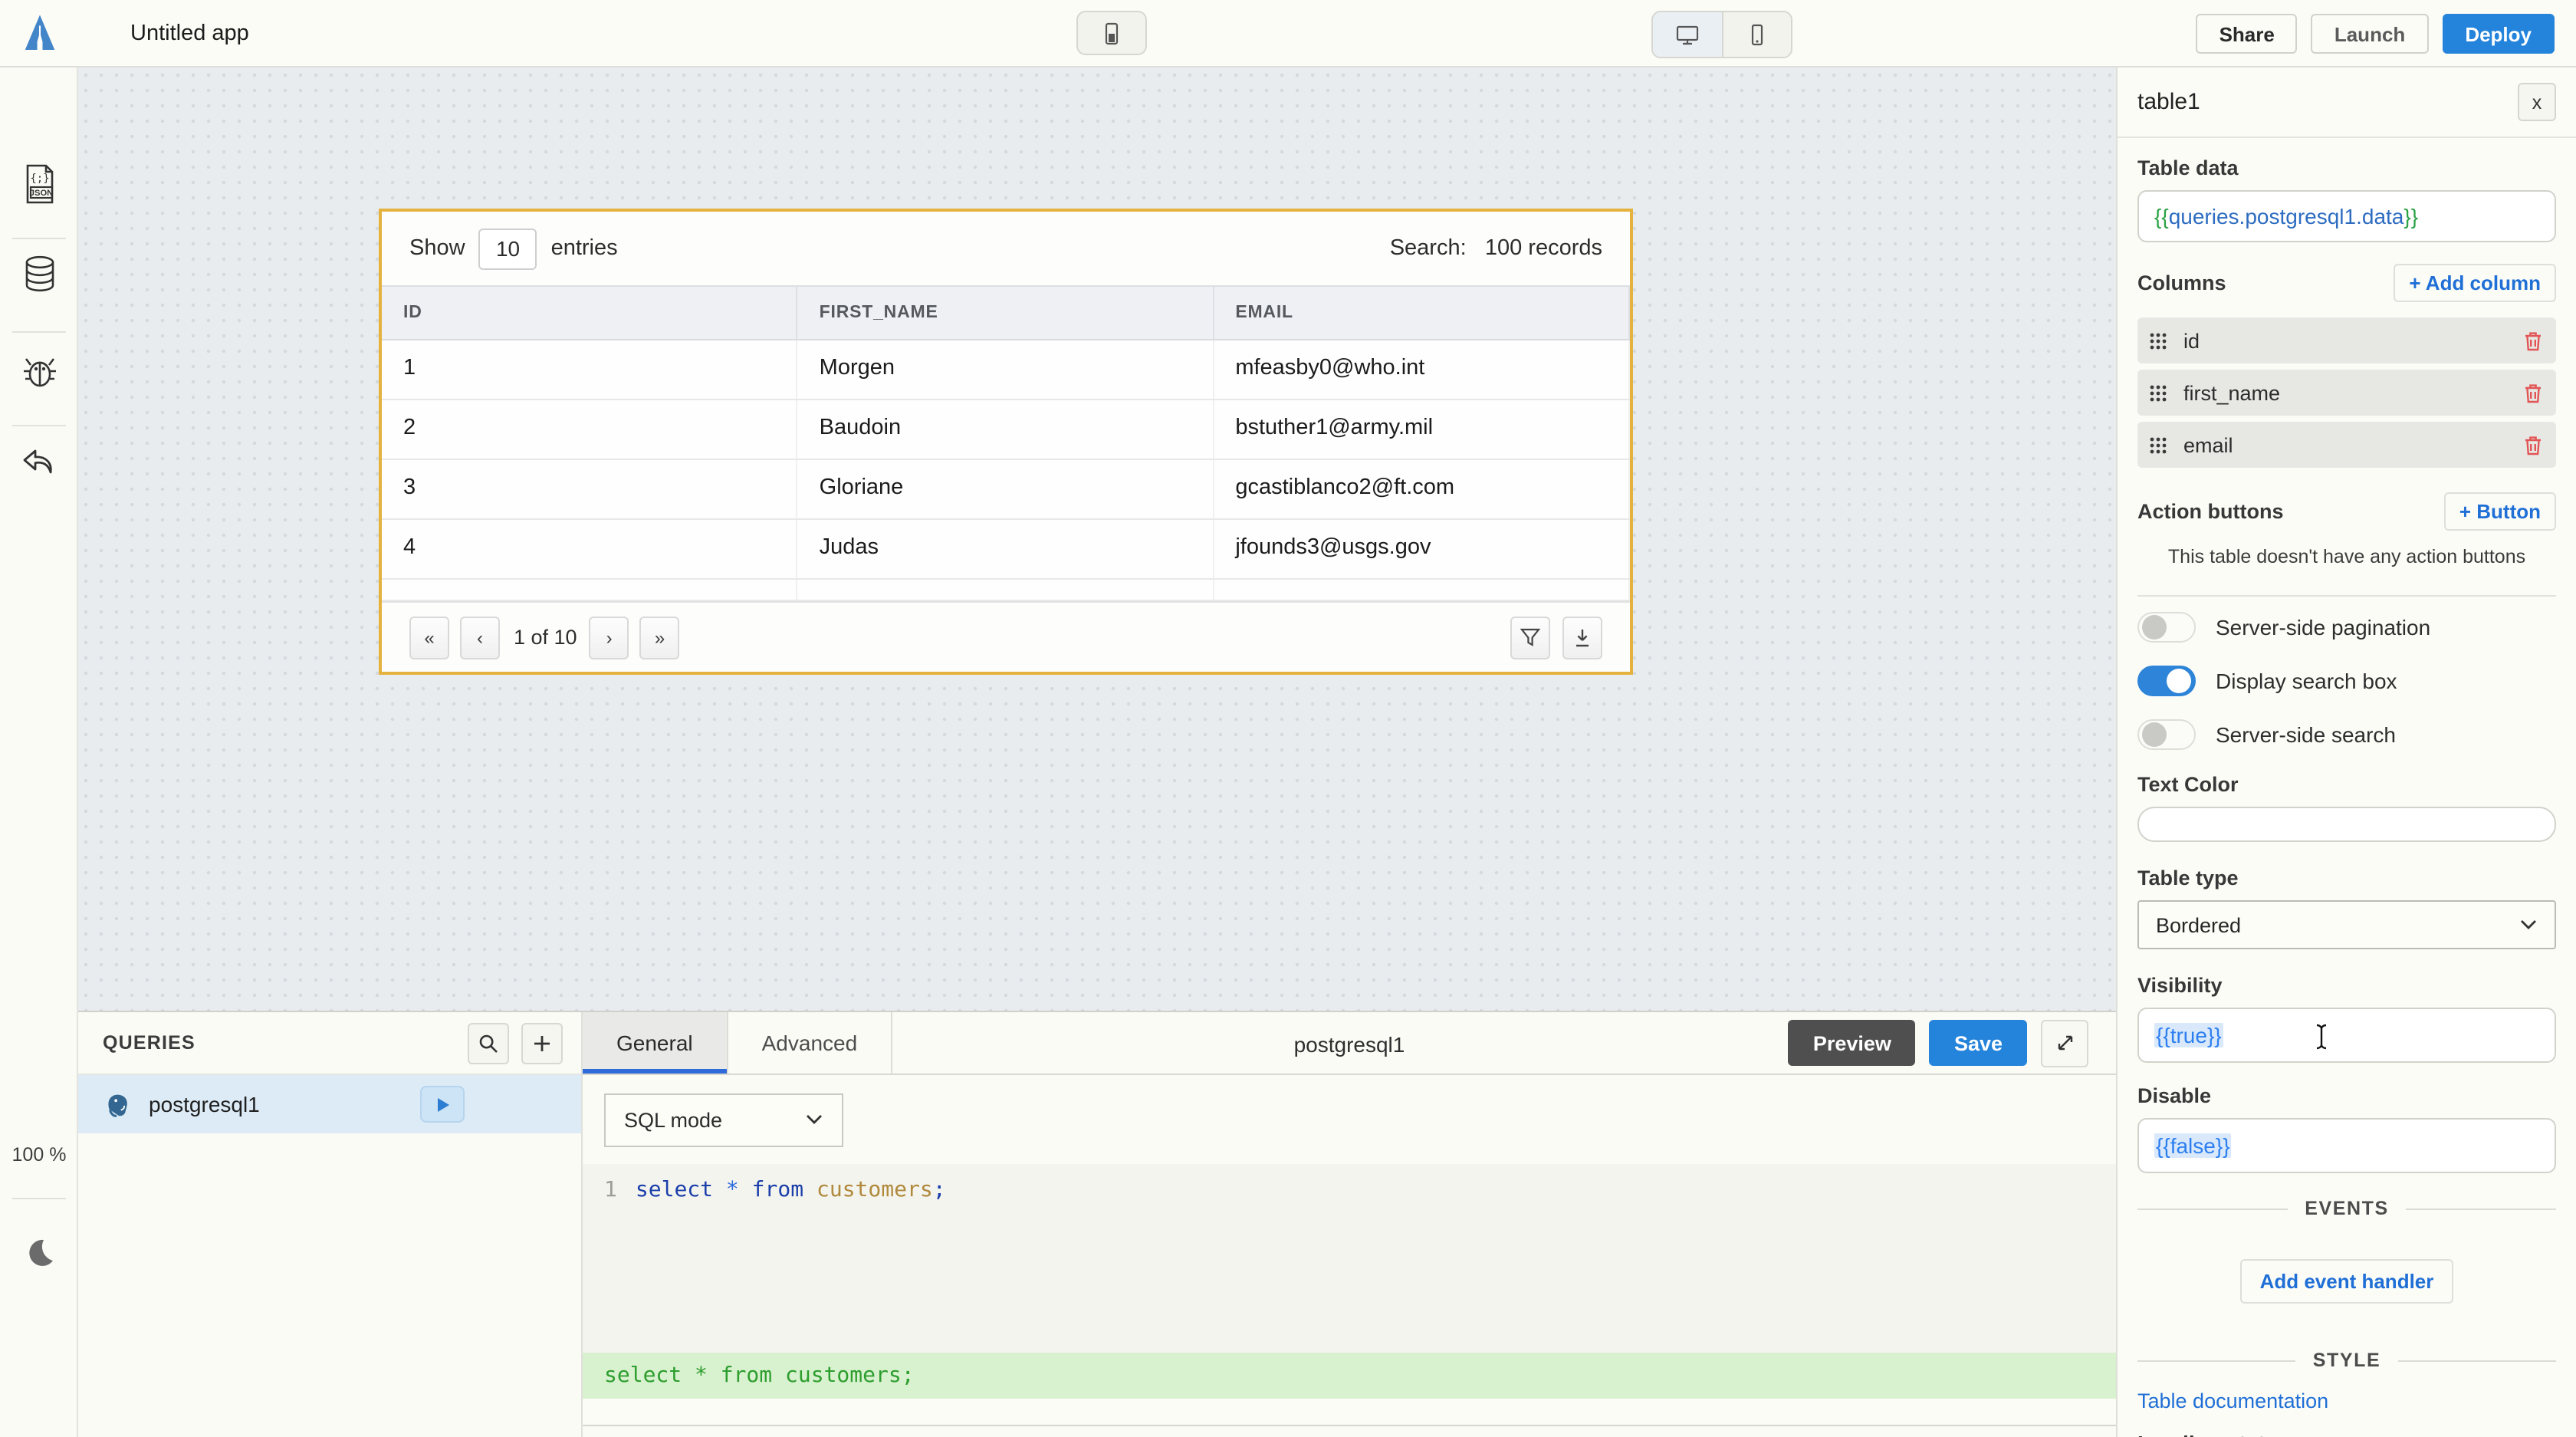 The height and width of the screenshot is (1437, 2576). What do you see at coordinates (2346, 1035) in the screenshot?
I see `visibility-input: {{true}}` at bounding box center [2346, 1035].